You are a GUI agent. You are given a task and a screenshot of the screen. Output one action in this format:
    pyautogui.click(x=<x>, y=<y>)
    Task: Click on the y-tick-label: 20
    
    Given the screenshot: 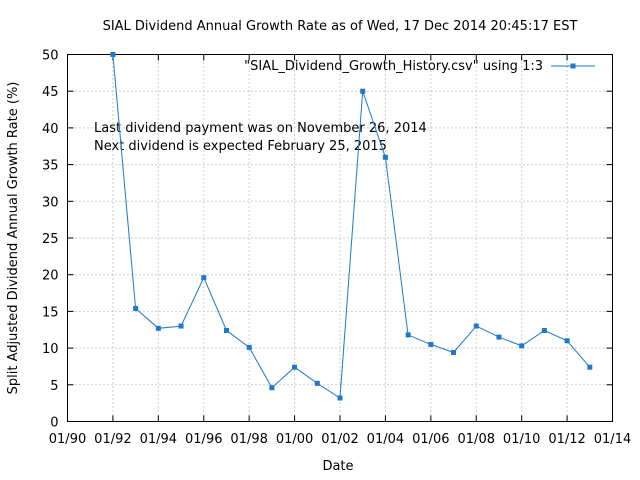 What is the action you would take?
    pyautogui.click(x=50, y=276)
    